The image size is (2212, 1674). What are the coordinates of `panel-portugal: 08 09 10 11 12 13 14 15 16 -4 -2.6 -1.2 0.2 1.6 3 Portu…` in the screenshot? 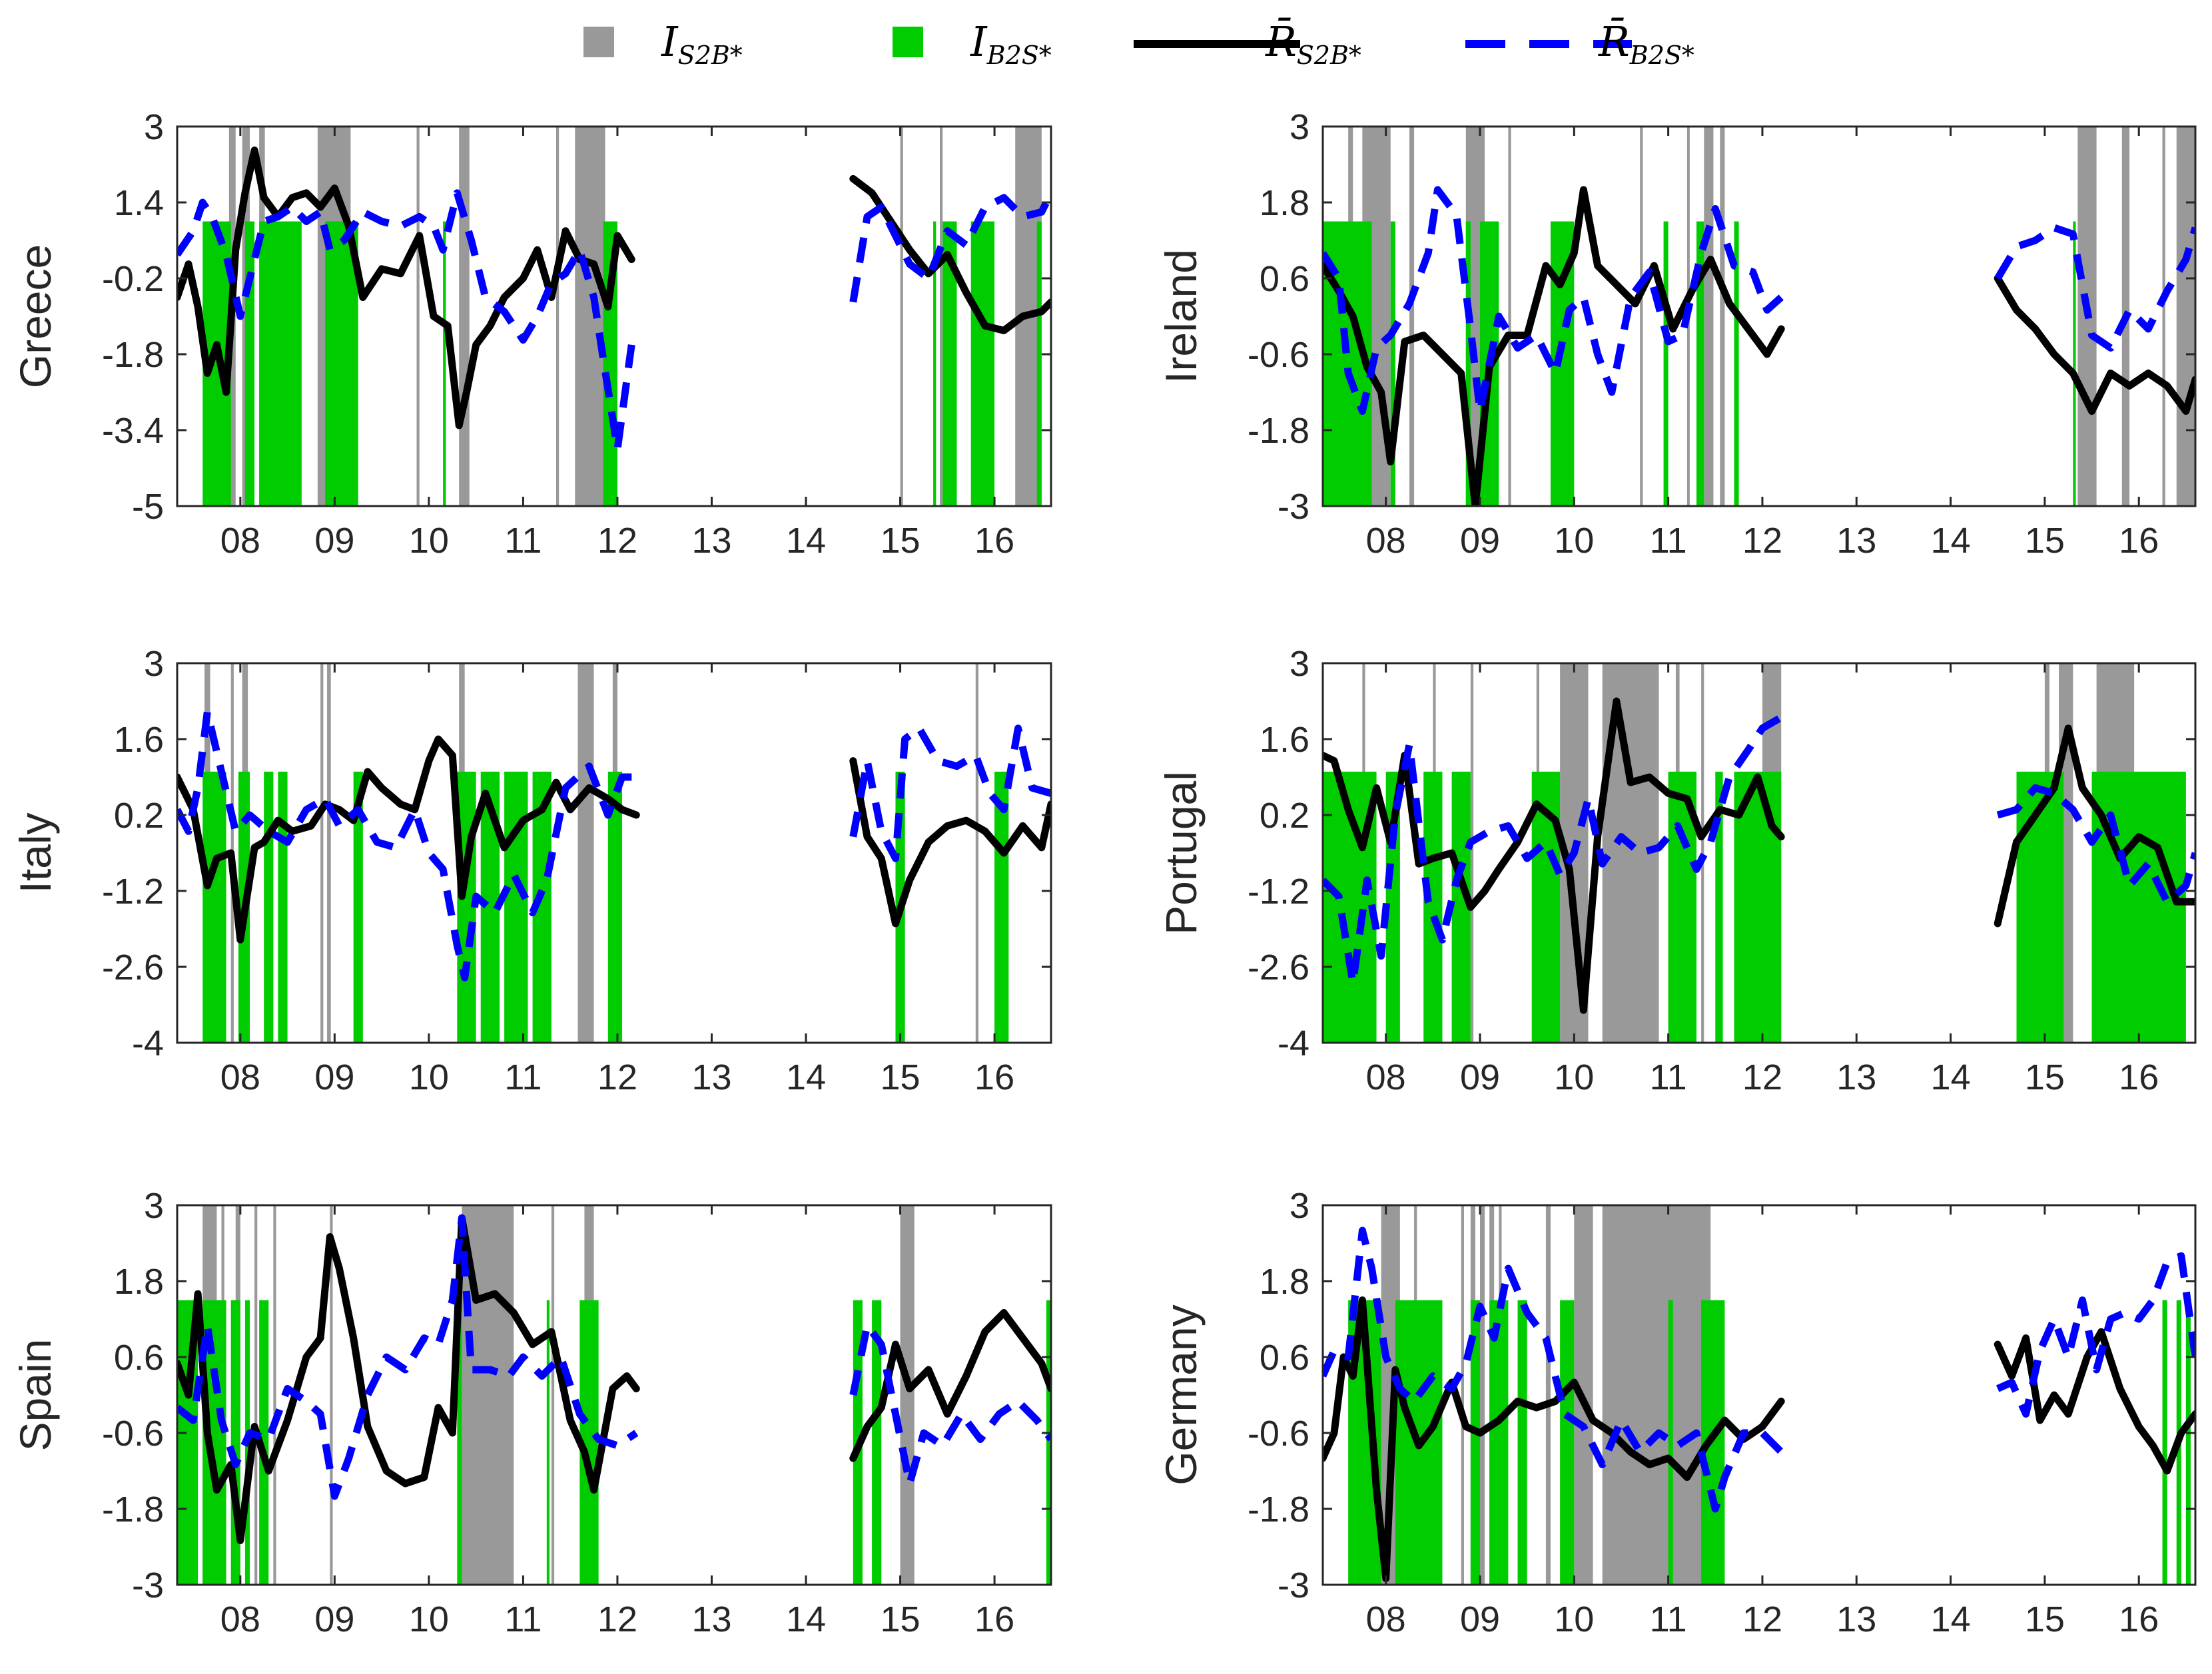 It's located at (1677, 870).